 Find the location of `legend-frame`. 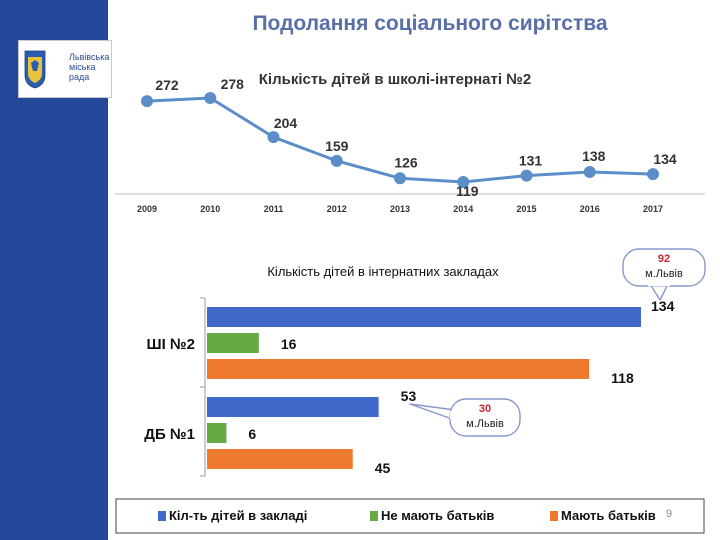

legend-frame is located at coordinates (410, 516).